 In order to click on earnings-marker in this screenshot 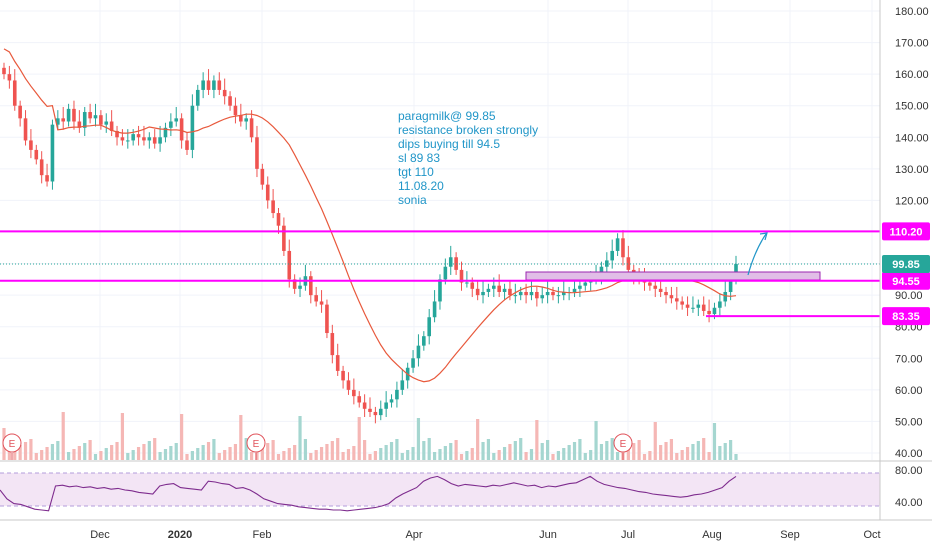, I will do `click(256, 443)`.